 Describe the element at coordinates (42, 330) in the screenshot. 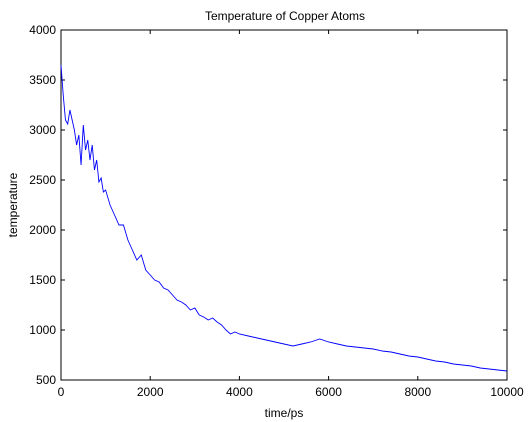

I see `y-tick-label: 1000` at that location.